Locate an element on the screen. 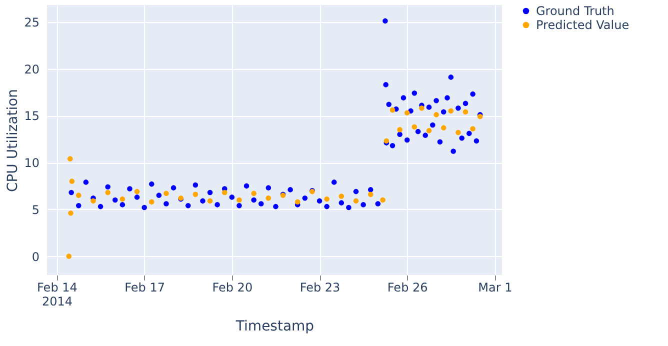  y-axis-title: CPU Utilization is located at coordinates (13, 140).